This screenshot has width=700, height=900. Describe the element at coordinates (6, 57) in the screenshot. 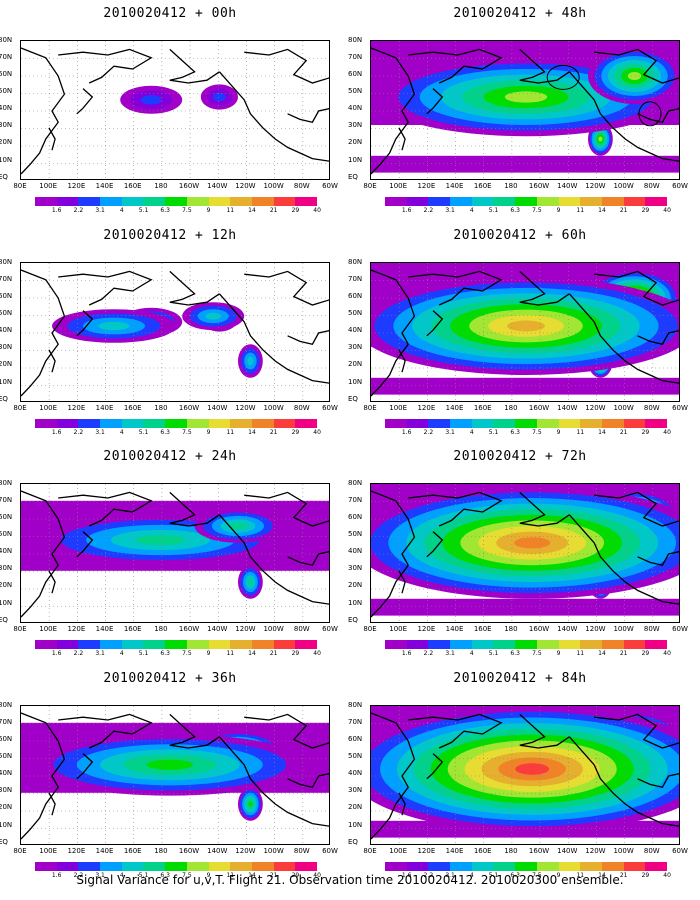

I see `latitude-label: 70N` at that location.